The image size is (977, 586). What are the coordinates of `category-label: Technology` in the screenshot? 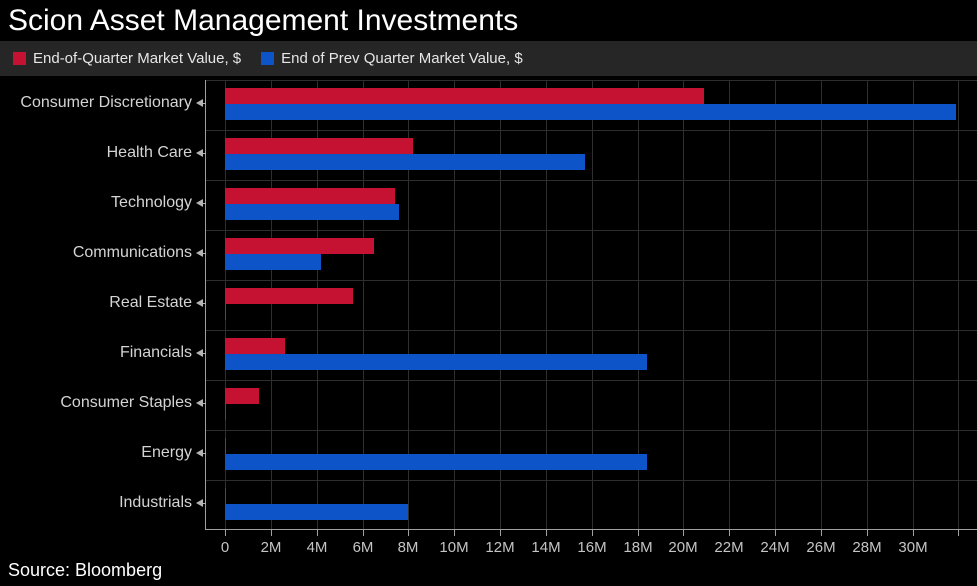 It's located at (151, 202).